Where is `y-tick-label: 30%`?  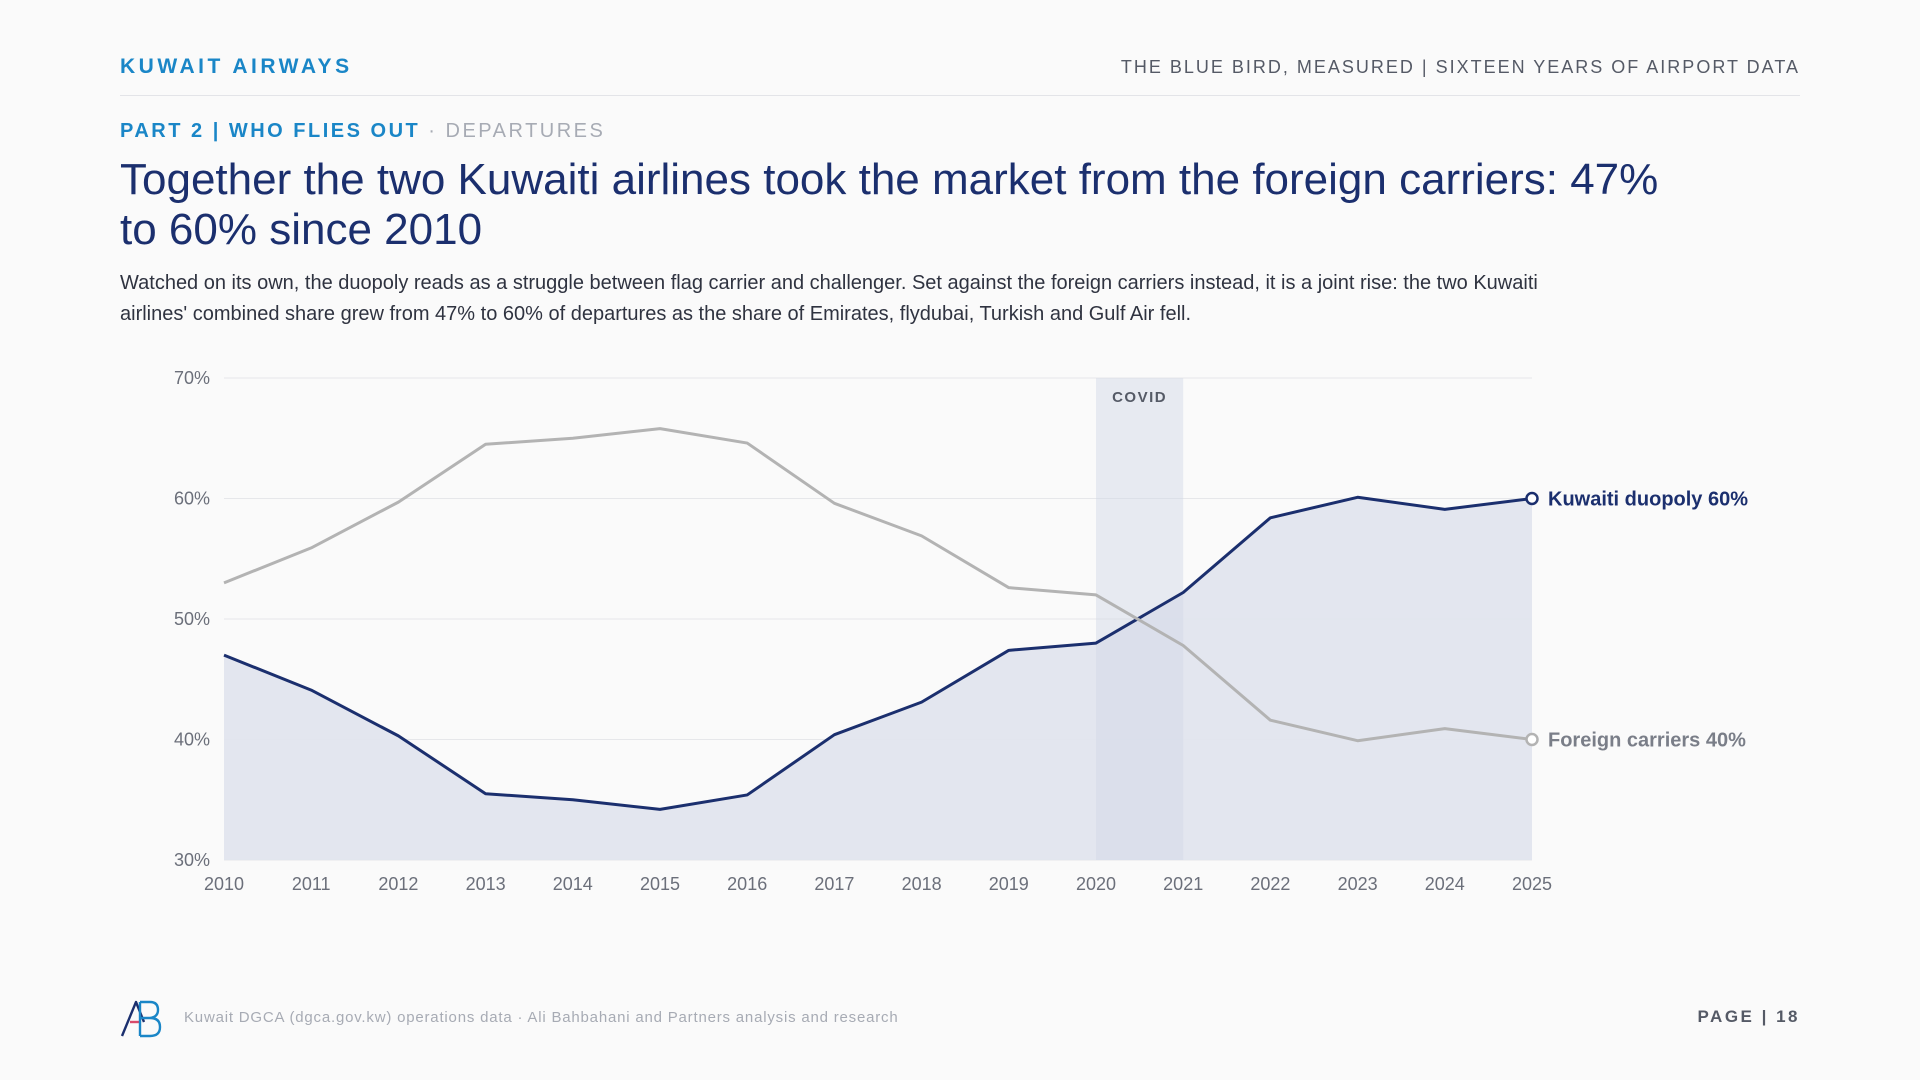
y-tick-label: 30% is located at coordinates (192, 860).